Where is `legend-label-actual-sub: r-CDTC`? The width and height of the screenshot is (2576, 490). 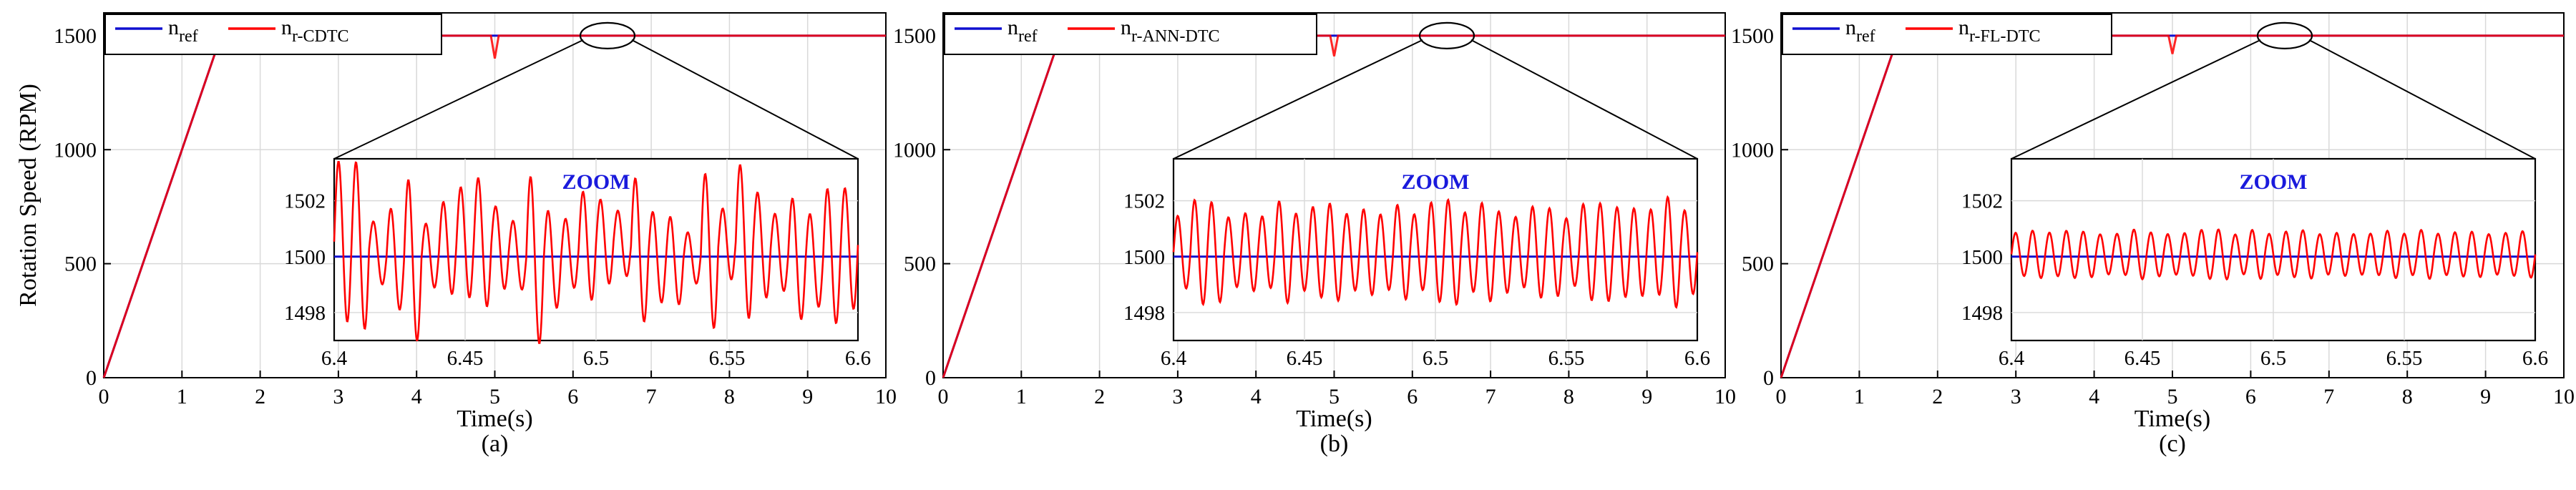
legend-label-actual-sub: r-CDTC is located at coordinates (320, 36).